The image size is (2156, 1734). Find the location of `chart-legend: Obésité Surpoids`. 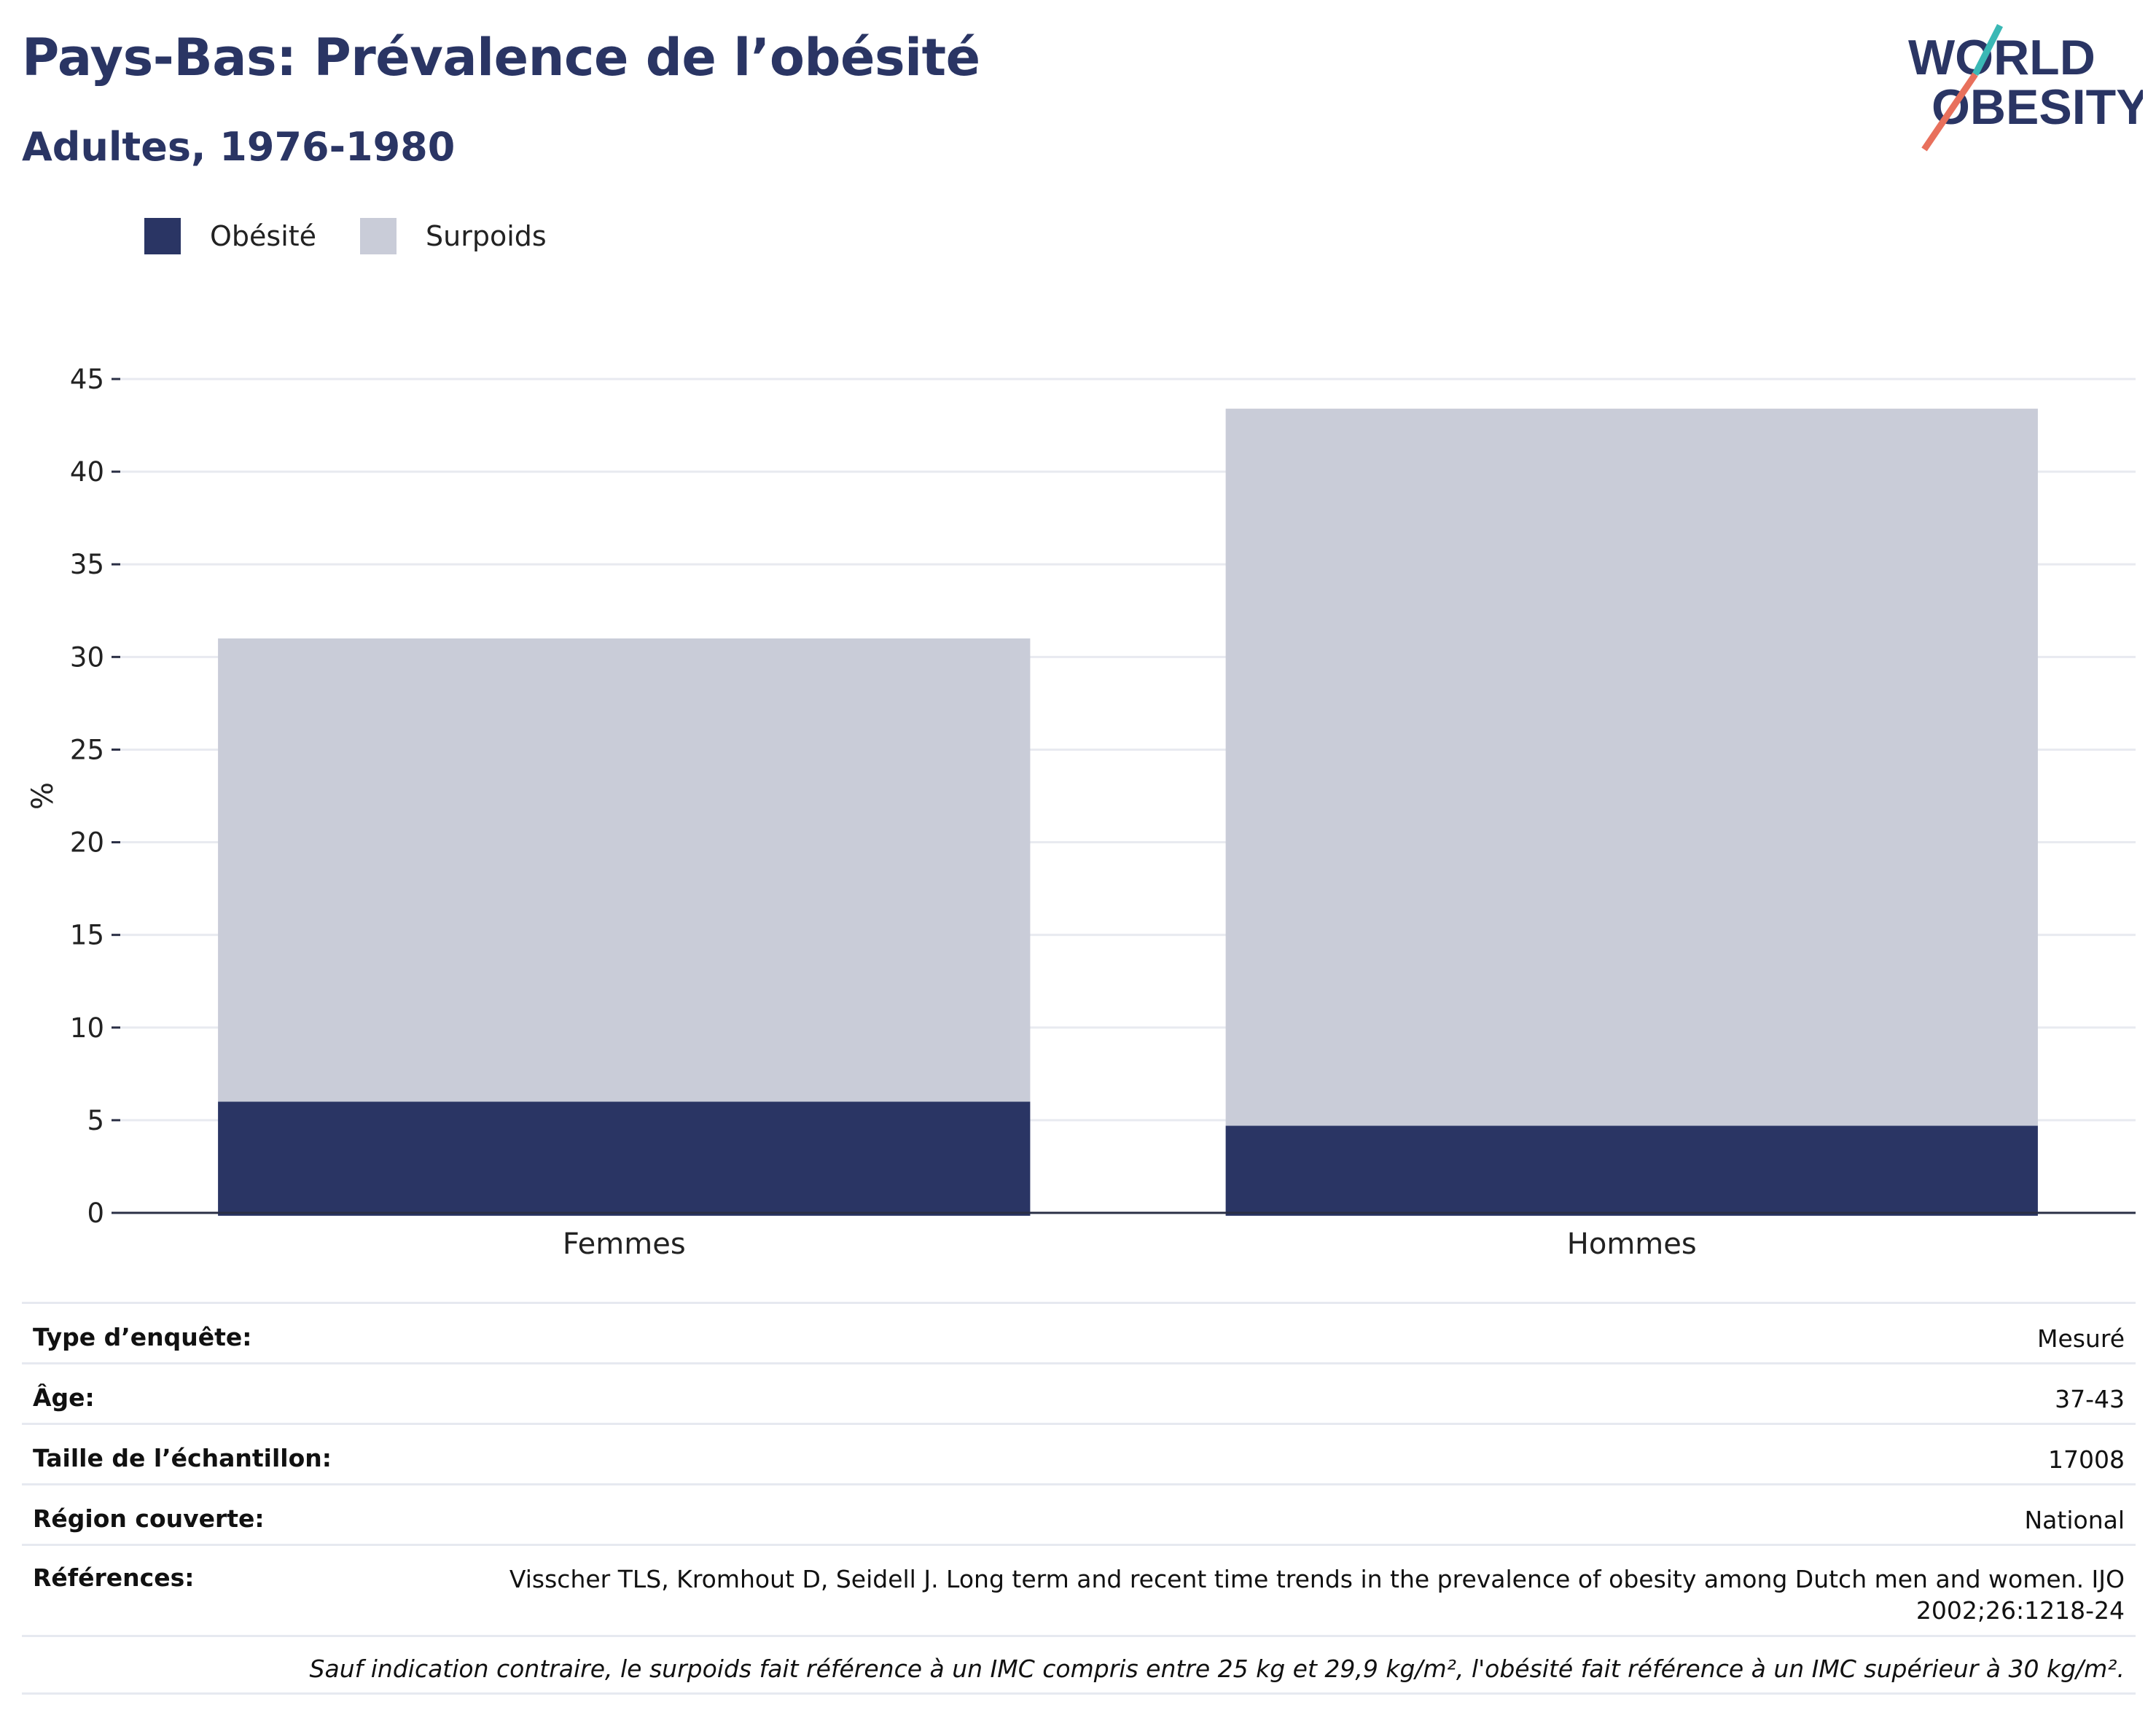

chart-legend: Obésité Surpoids is located at coordinates (367, 236).